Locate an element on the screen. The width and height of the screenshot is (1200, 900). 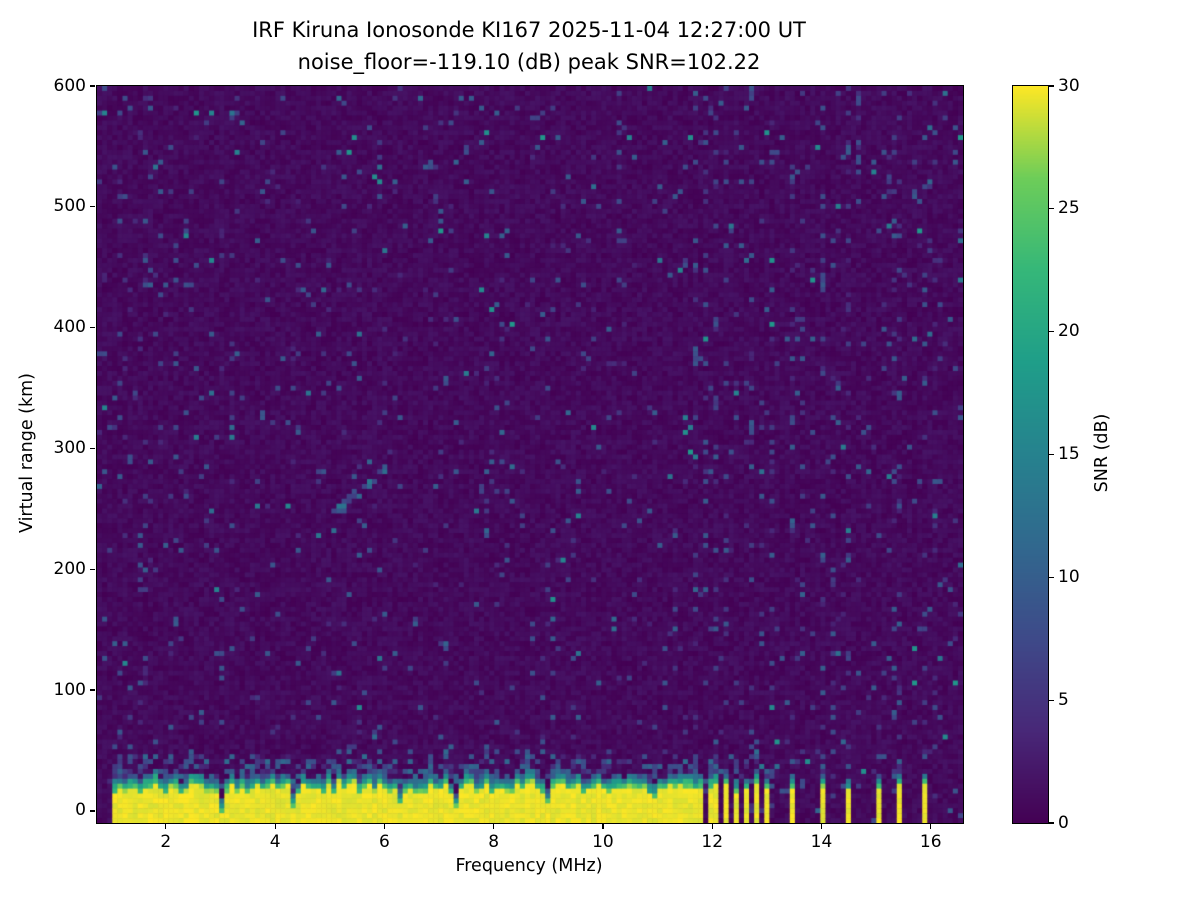
colorbar-tick-label: 5 is located at coordinates (1063, 699).